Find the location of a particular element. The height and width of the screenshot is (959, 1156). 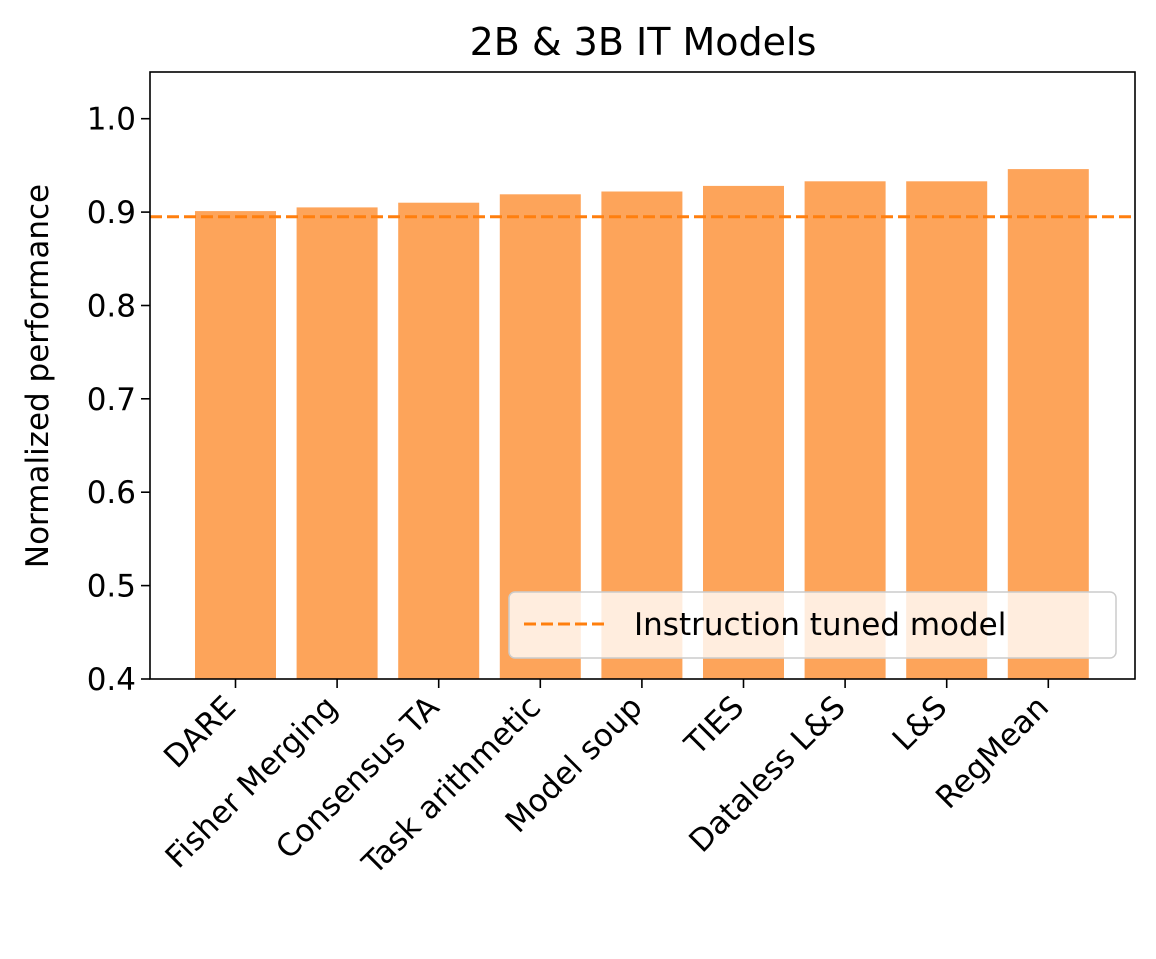

y-axis: 0.4 0.5 0.6 0.7 0.8 0.9 1.0 is located at coordinates (118, 400).